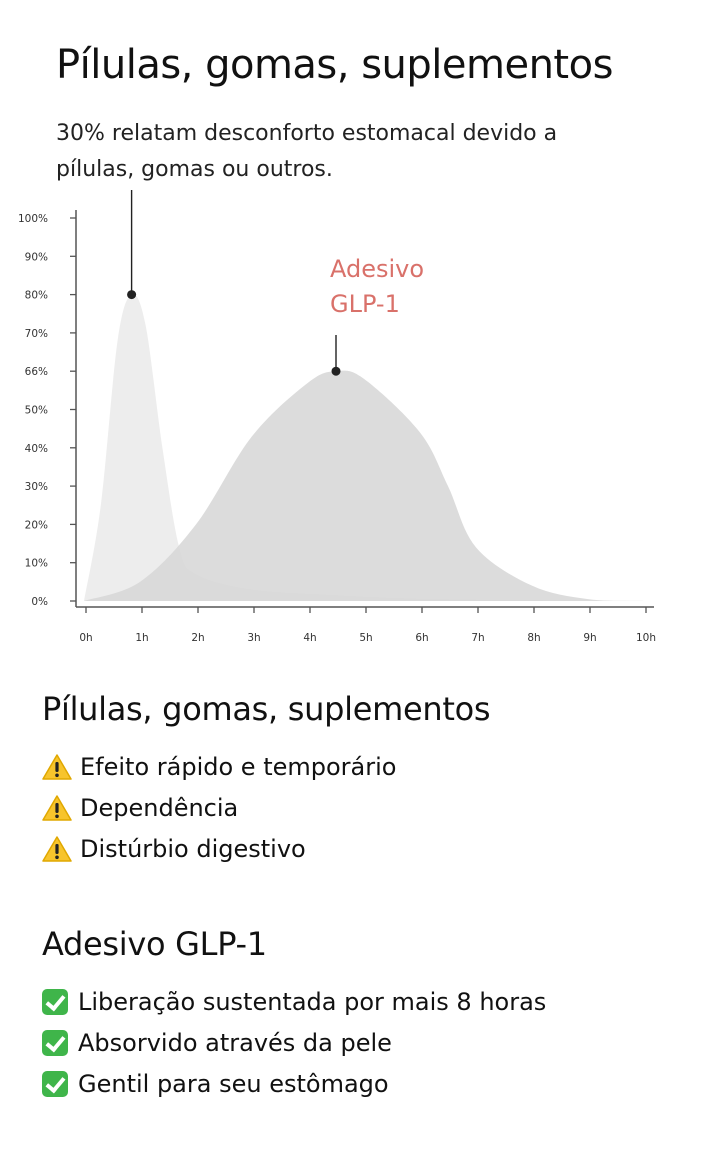 The image size is (702, 1155). What do you see at coordinates (533, 638) in the screenshot?
I see `x-tick-label: 8h` at bounding box center [533, 638].